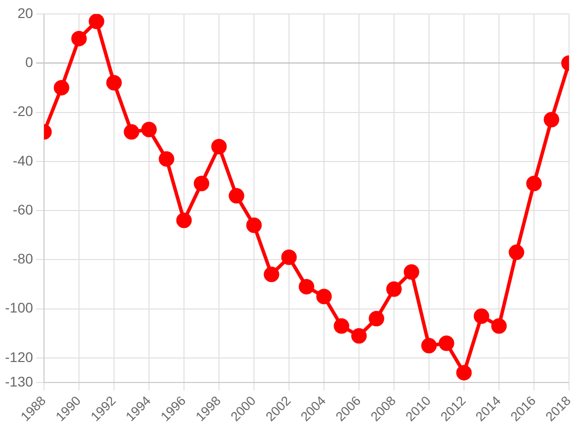 The height and width of the screenshot is (430, 583). What do you see at coordinates (23, 209) in the screenshot?
I see `y-tick-label: -60` at bounding box center [23, 209].